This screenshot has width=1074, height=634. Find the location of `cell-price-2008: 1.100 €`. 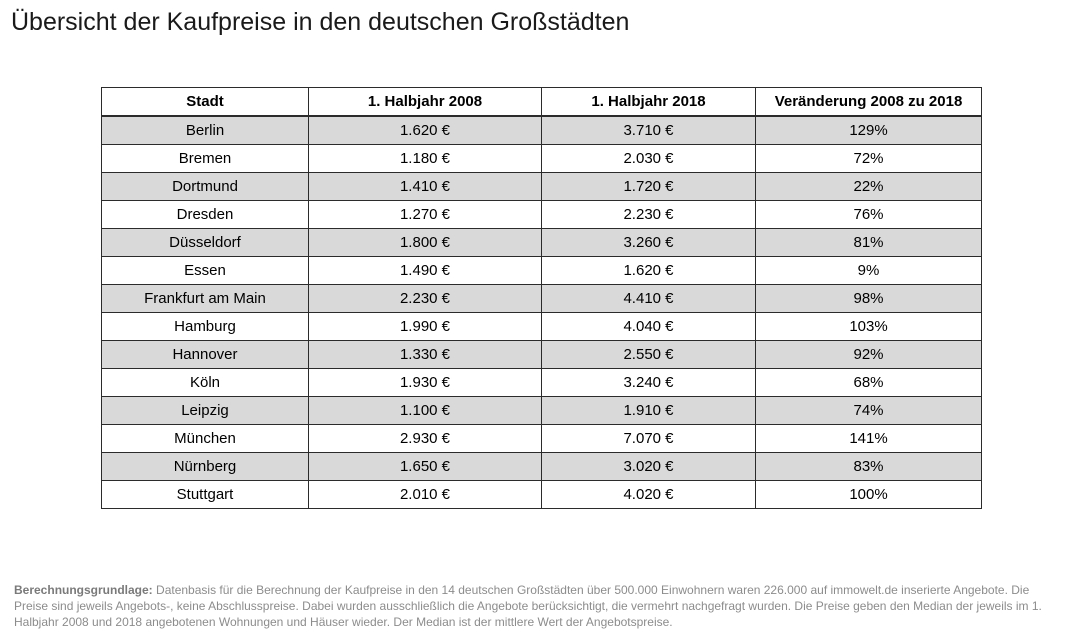

cell-price-2008: 1.100 € is located at coordinates (425, 410).